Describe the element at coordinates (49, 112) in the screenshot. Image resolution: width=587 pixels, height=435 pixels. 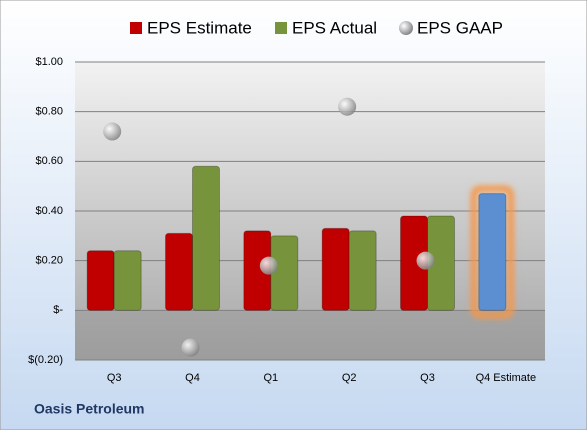
I see `y-tick-label: $0.80` at that location.